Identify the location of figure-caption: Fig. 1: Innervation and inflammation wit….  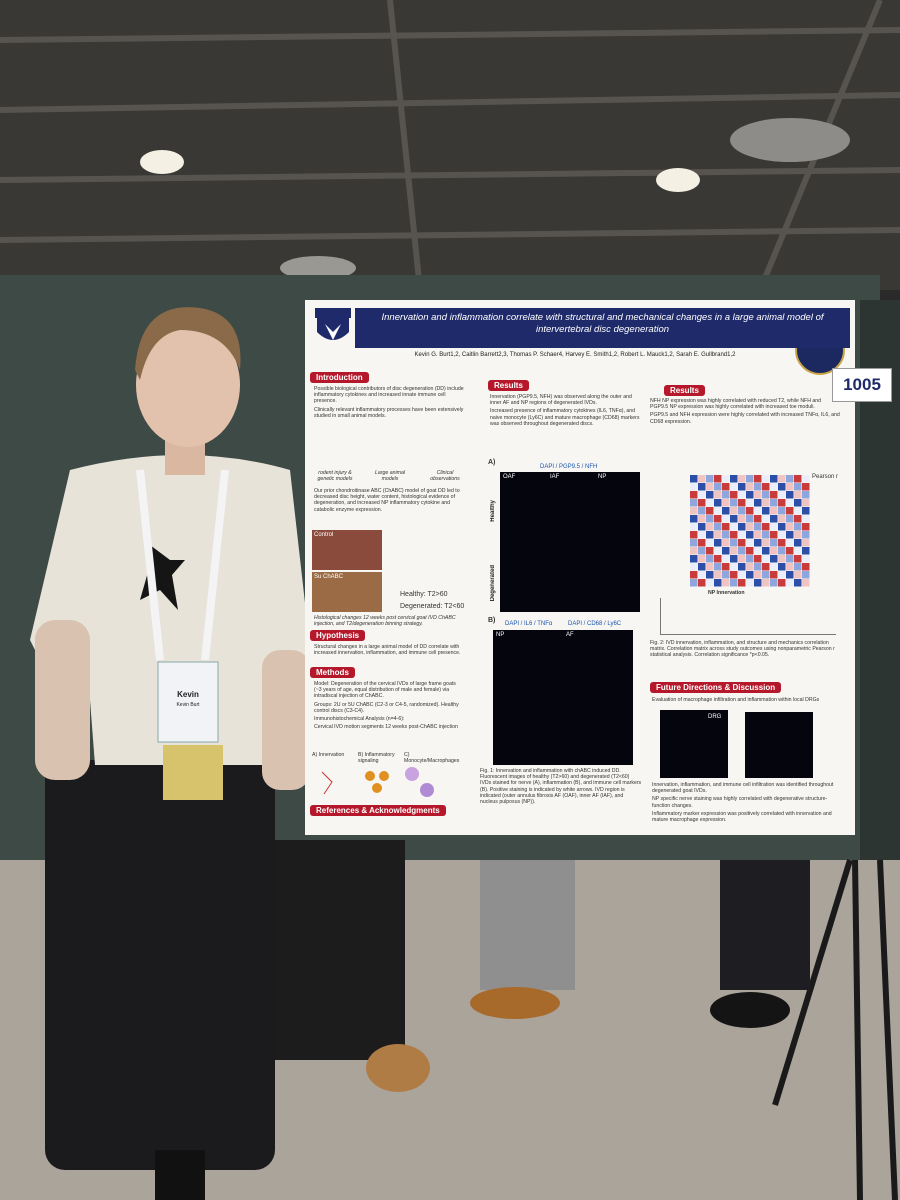
(561, 787).